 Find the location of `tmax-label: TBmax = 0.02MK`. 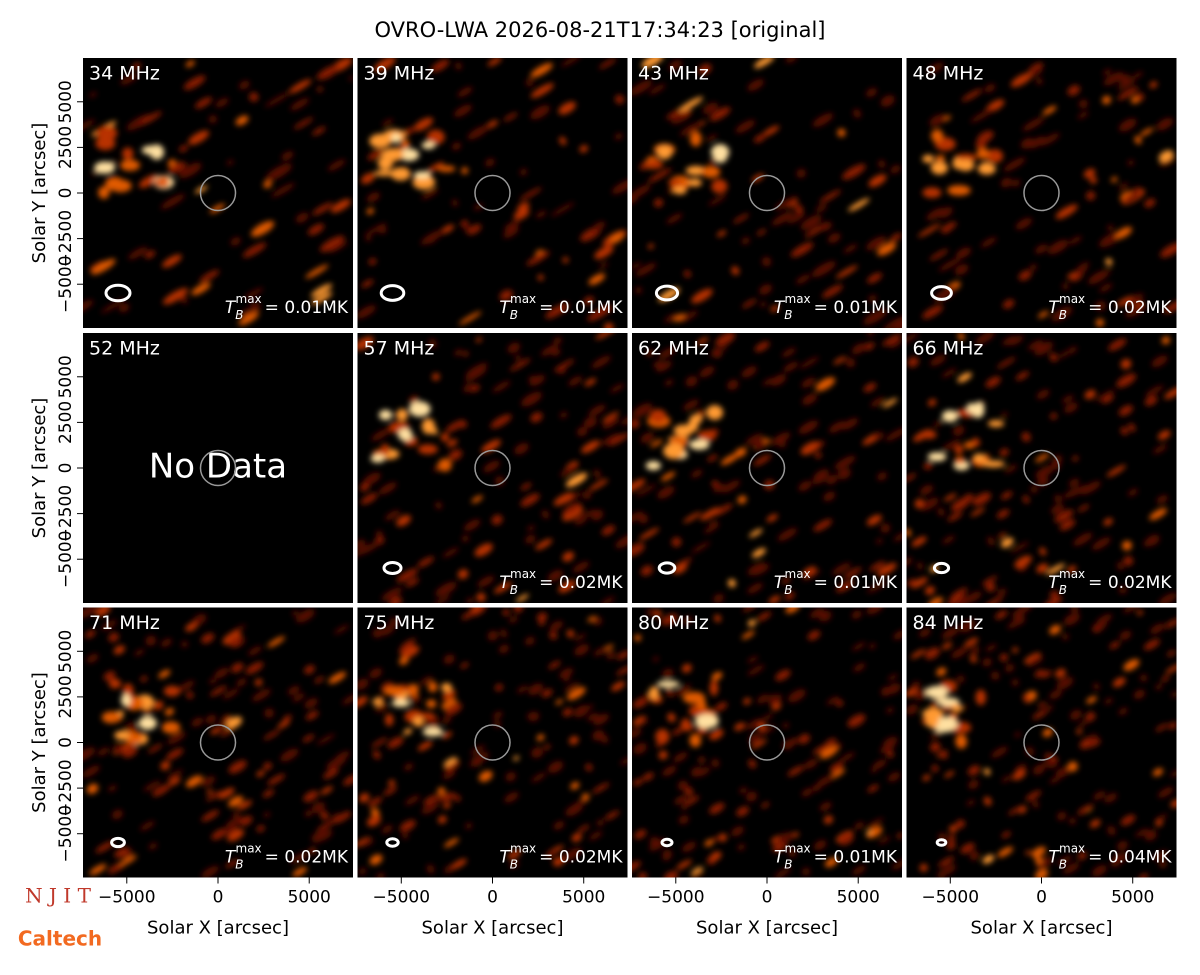

tmax-label: TBmax = 0.02MK is located at coordinates (287, 856).